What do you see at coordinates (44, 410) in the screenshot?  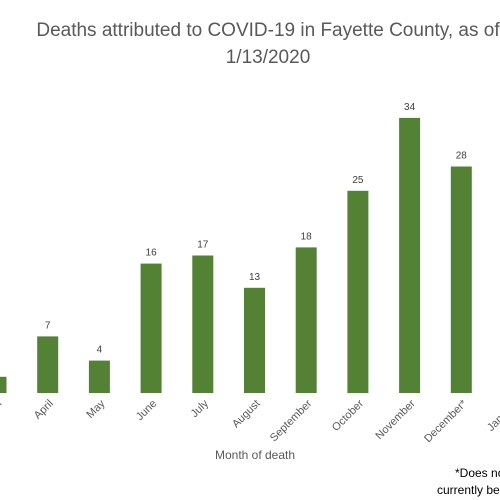 I see `x-tick-label-april: April` at bounding box center [44, 410].